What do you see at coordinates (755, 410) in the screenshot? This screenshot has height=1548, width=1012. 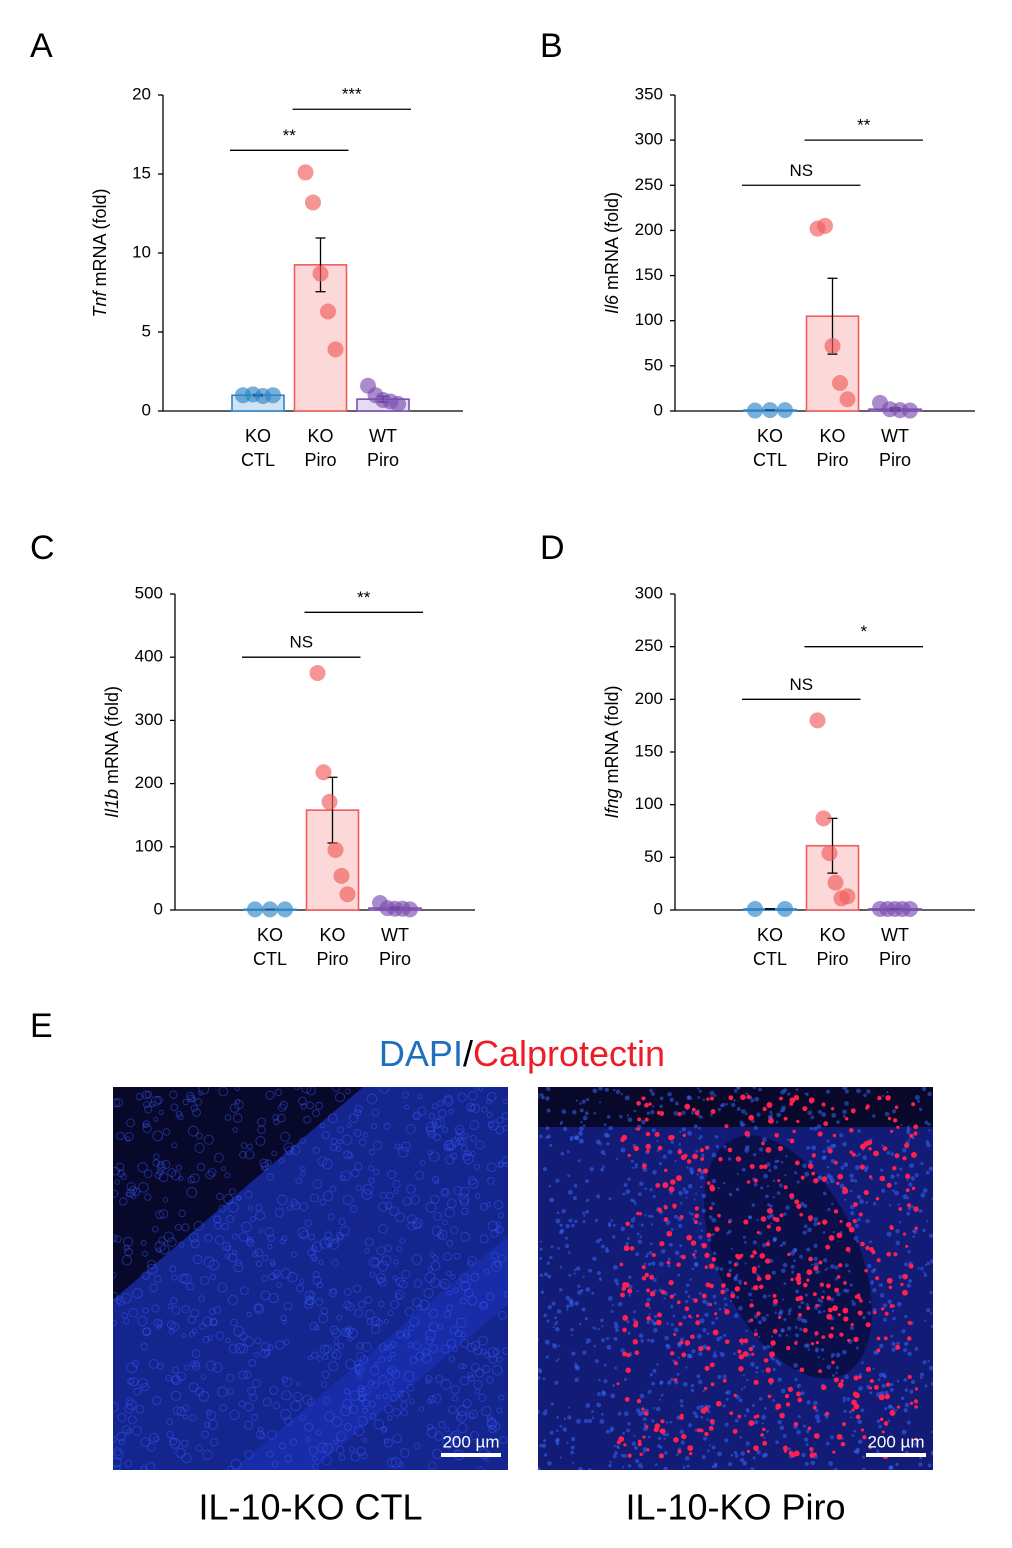 I see `data-point` at bounding box center [755, 410].